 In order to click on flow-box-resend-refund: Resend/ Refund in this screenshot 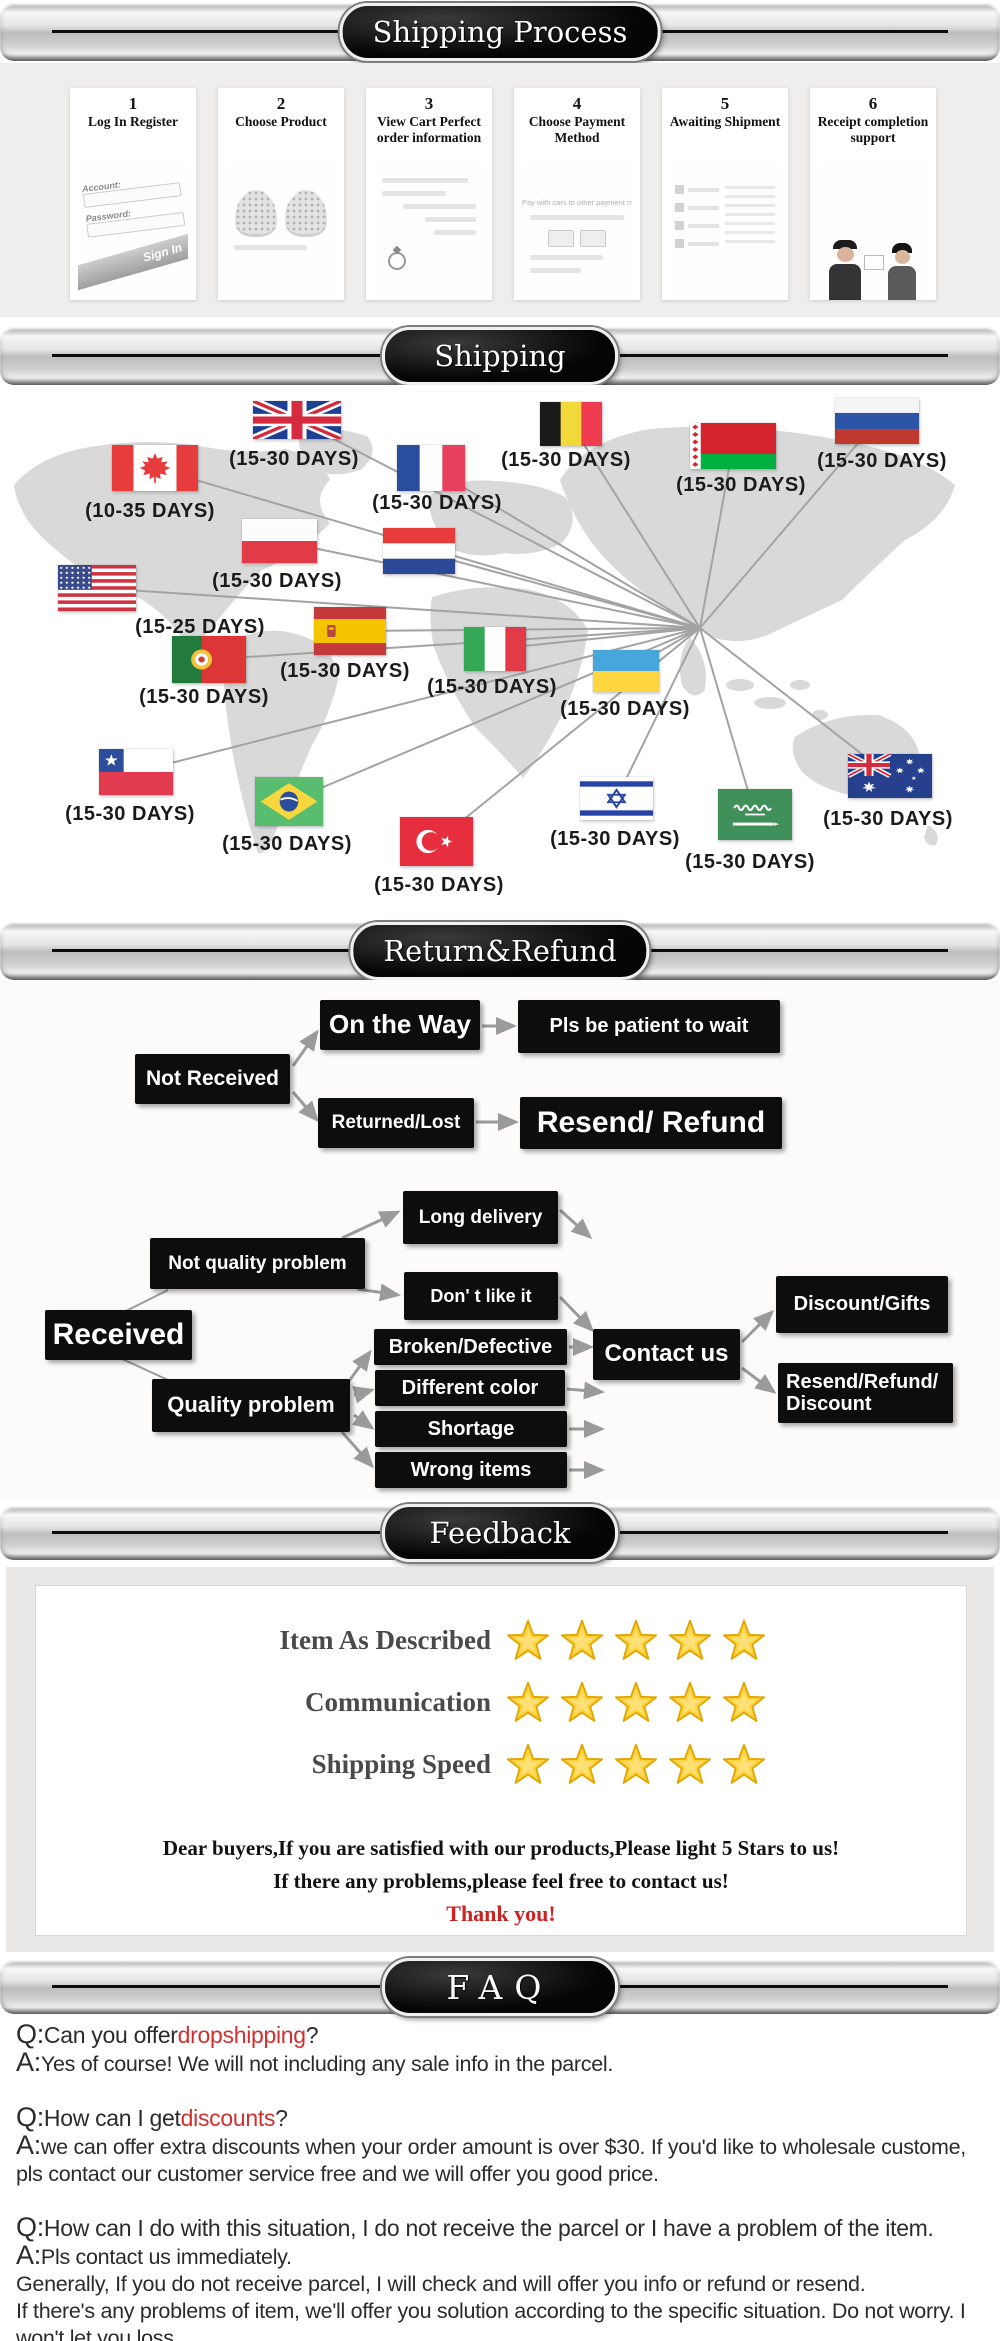, I will do `click(651, 1123)`.